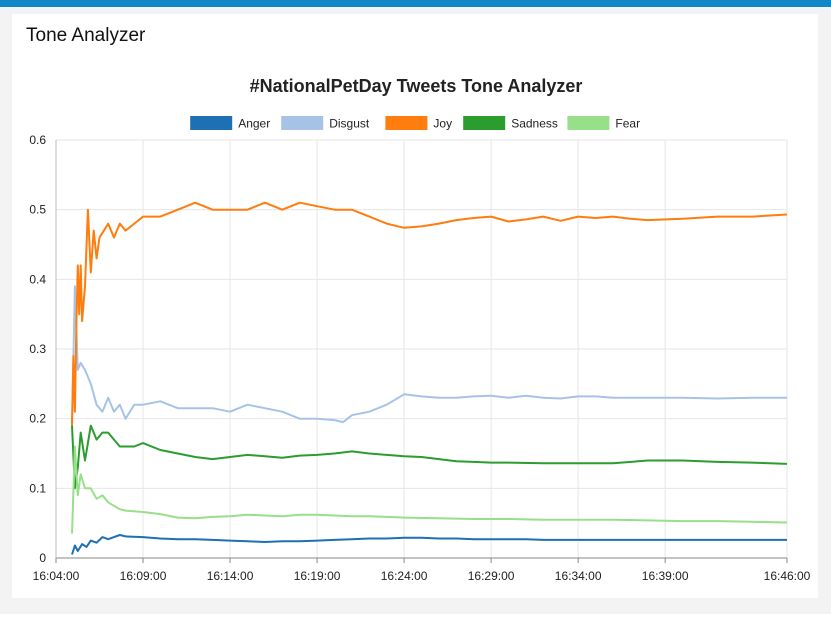 The image size is (831, 619). I want to click on app-title: Tone Analyzer, so click(86, 35).